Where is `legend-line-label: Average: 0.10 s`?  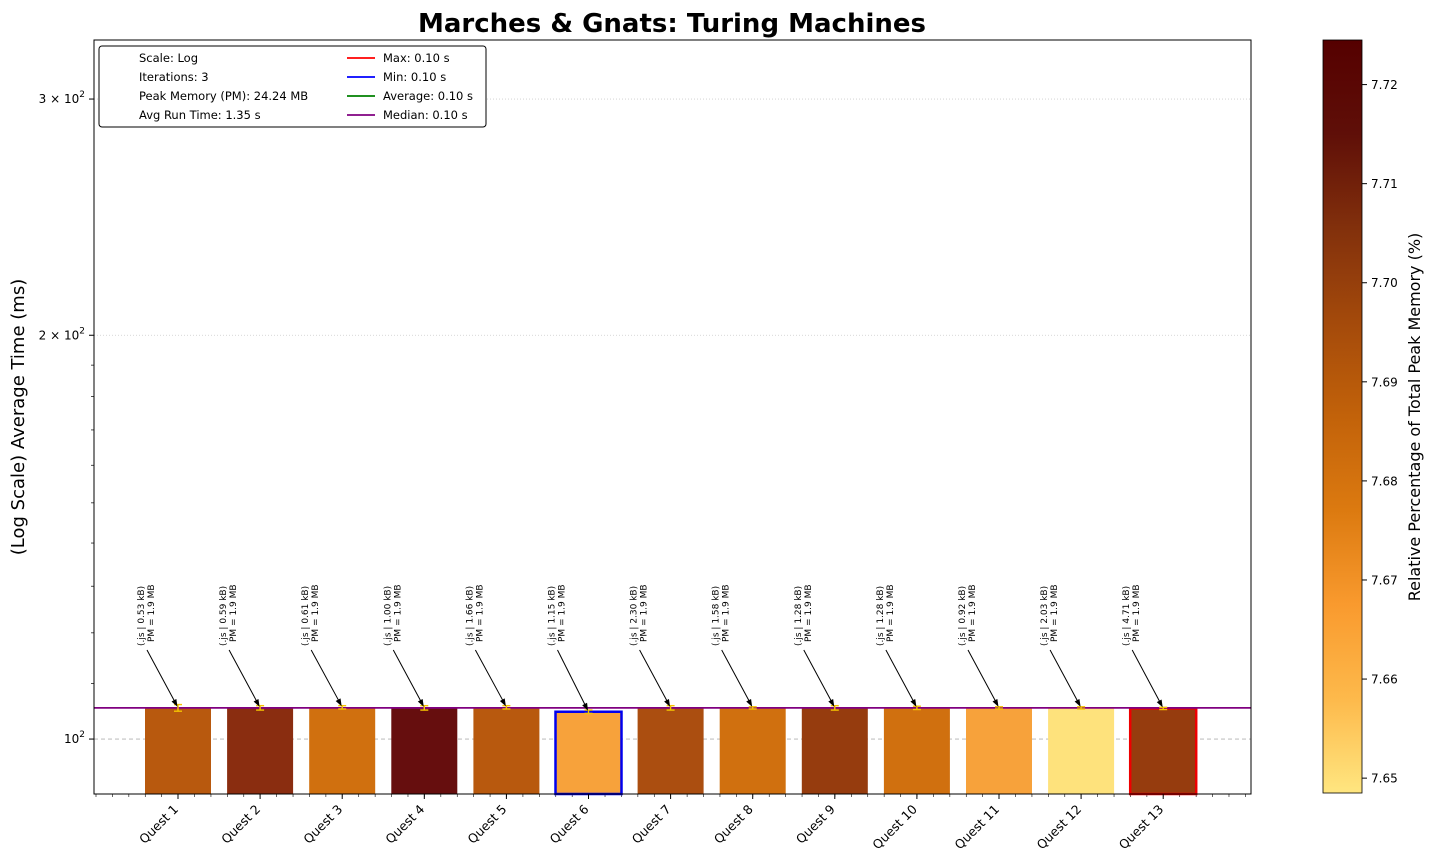 legend-line-label: Average: 0.10 s is located at coordinates (428, 96).